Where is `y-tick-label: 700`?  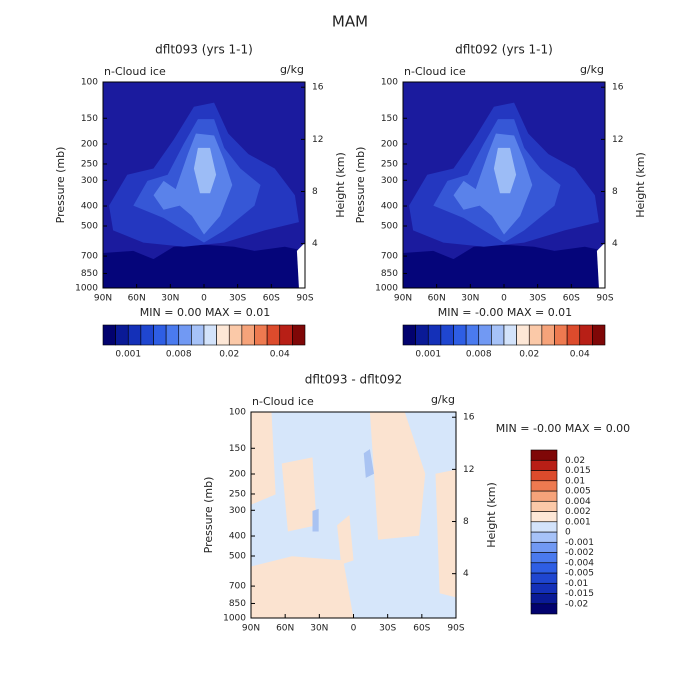
y-tick-label: 700 is located at coordinates (89, 257).